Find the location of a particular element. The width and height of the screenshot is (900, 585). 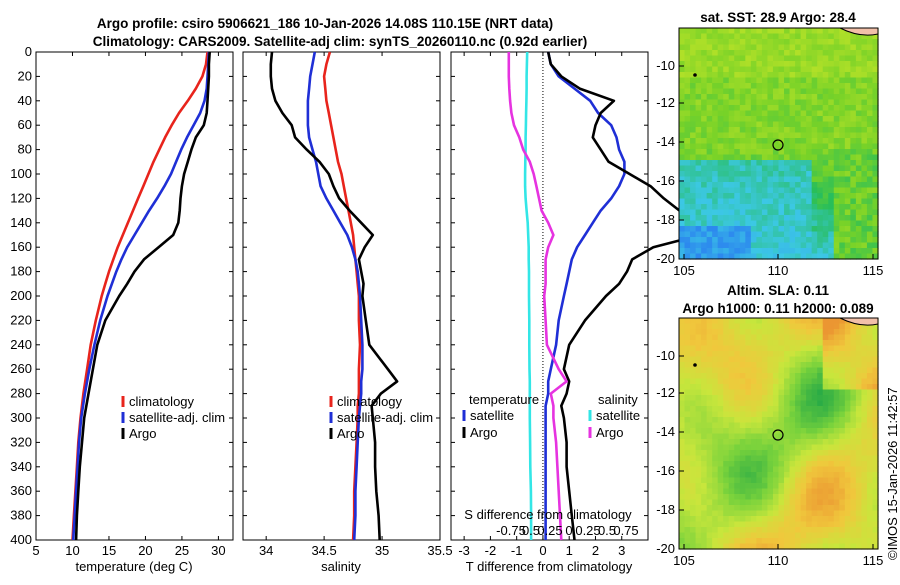

y-tick-label: 300 is located at coordinates (21, 417).